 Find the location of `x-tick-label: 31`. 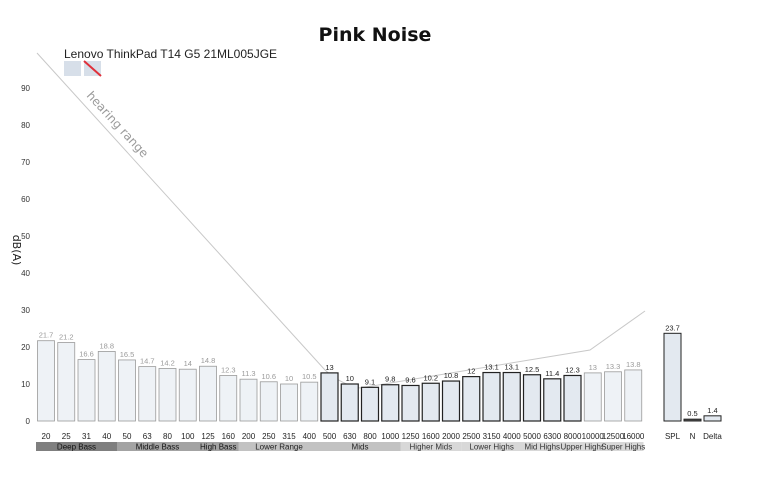

x-tick-label: 31 is located at coordinates (86, 436).